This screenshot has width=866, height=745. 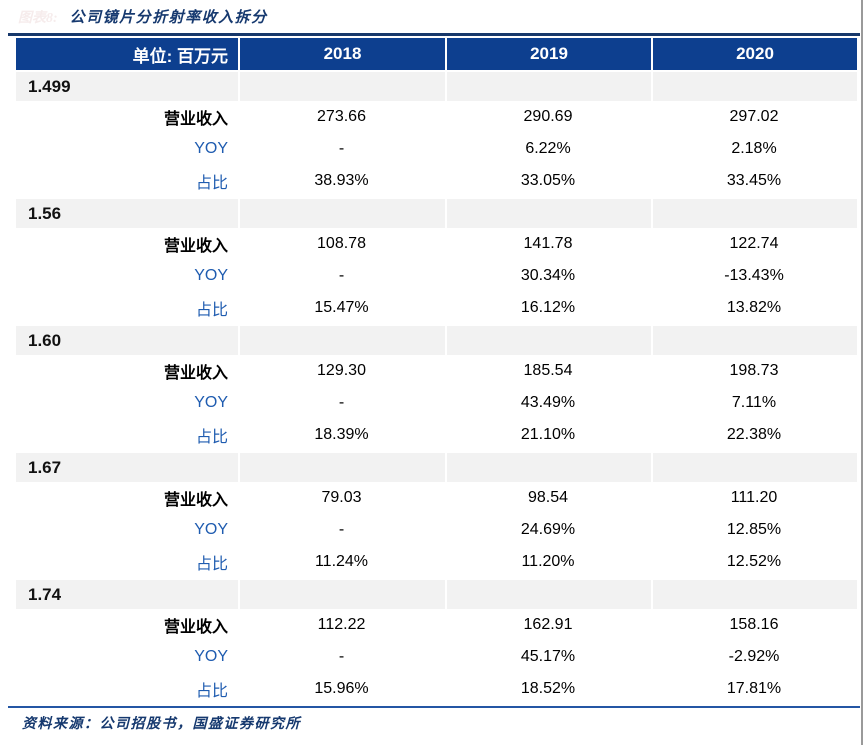 What do you see at coordinates (436, 403) in the screenshot?
I see `table-row: YOY - 43.49% 7.11%` at bounding box center [436, 403].